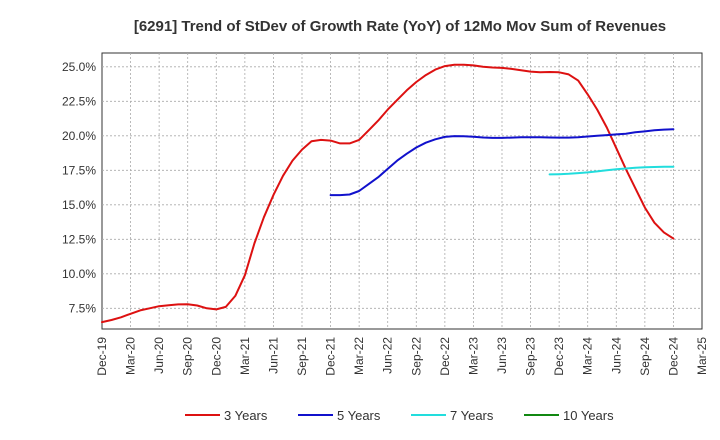 This screenshot has height=440, width=720. What do you see at coordinates (472, 415) in the screenshot?
I see `legend-label: 7 Years` at bounding box center [472, 415].